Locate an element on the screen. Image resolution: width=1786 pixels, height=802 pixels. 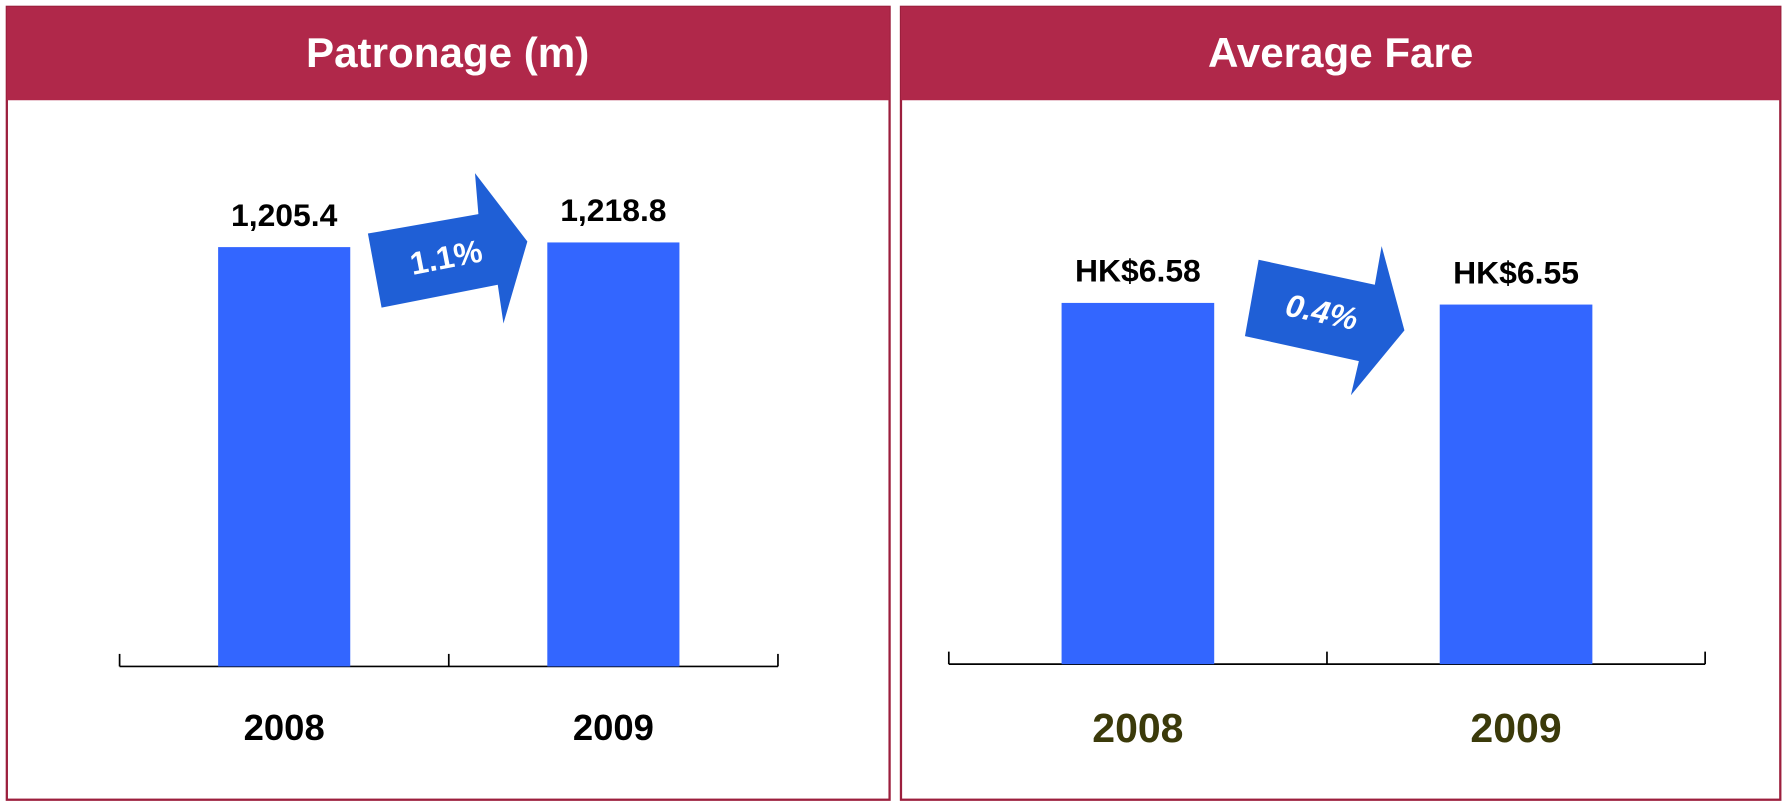
chart-title: Patronage (m) is located at coordinates (447, 52).